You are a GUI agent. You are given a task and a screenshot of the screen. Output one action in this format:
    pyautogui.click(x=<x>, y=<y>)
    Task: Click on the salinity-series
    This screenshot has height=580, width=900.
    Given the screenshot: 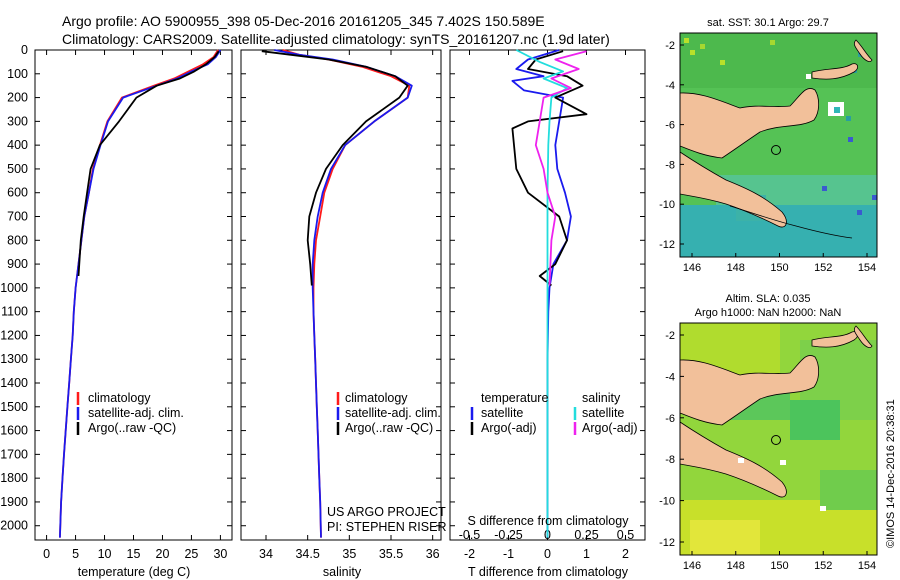 What is the action you would take?
    pyautogui.click(x=337, y=293)
    